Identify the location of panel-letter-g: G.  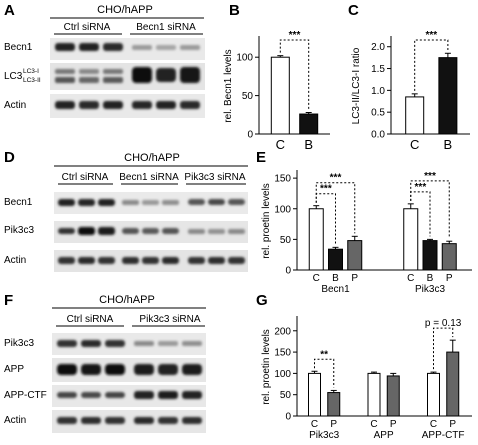
(262, 300).